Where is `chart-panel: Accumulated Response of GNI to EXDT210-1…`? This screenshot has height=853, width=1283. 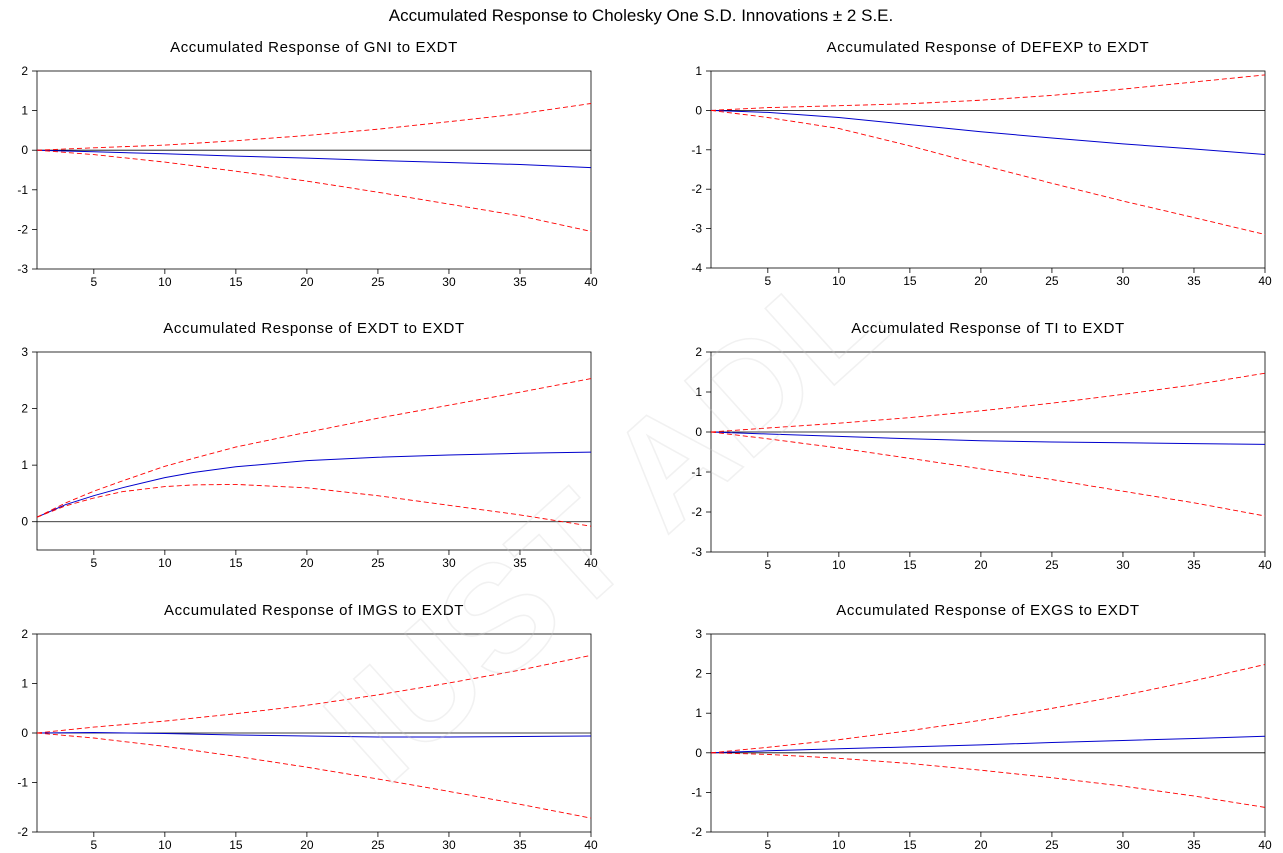 chart-panel: Accumulated Response of GNI to EXDT210-1… is located at coordinates (307, 164).